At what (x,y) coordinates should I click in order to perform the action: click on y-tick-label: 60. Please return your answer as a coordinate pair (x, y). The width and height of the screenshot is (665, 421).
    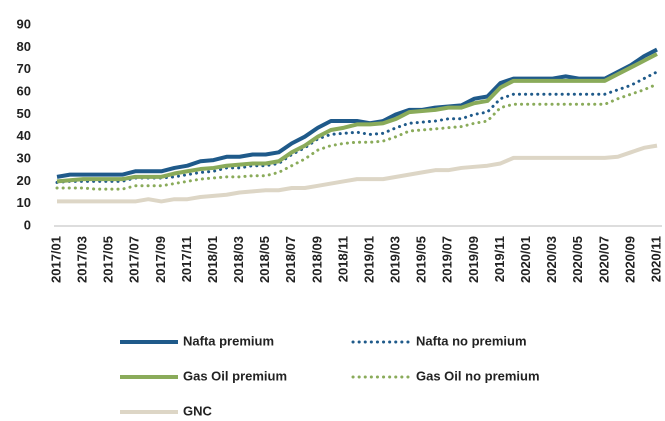
    Looking at the image, I should click on (24, 90).